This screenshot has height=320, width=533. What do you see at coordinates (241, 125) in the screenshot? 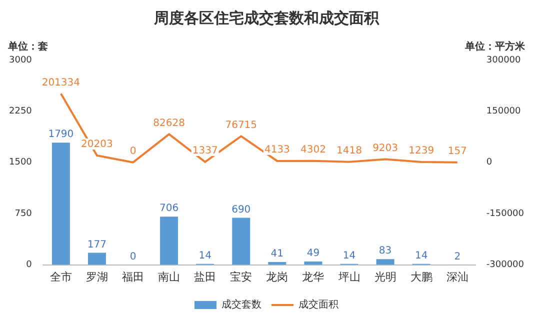
I see `data-label: 76715` at bounding box center [241, 125].